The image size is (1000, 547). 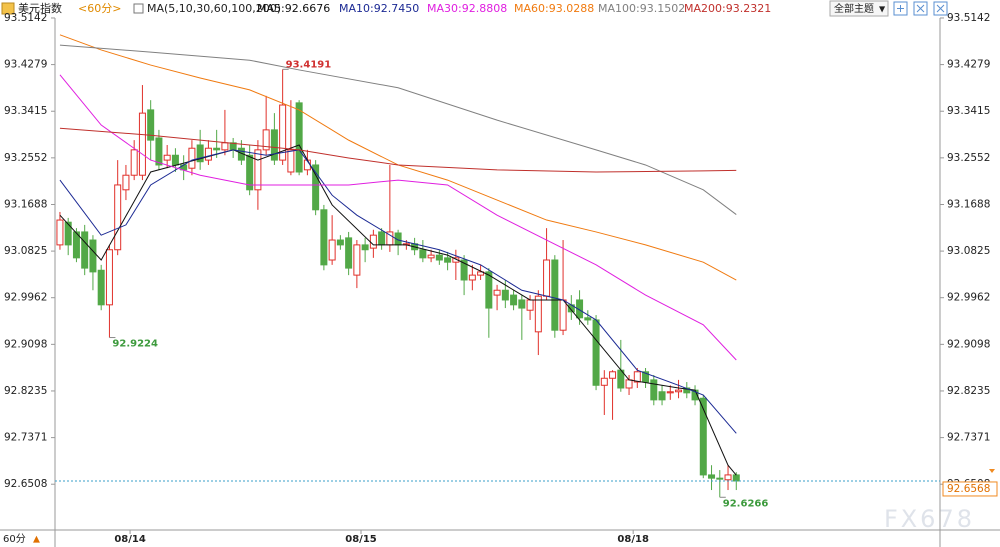 I want to click on last-price-arrow, so click(x=992, y=470).